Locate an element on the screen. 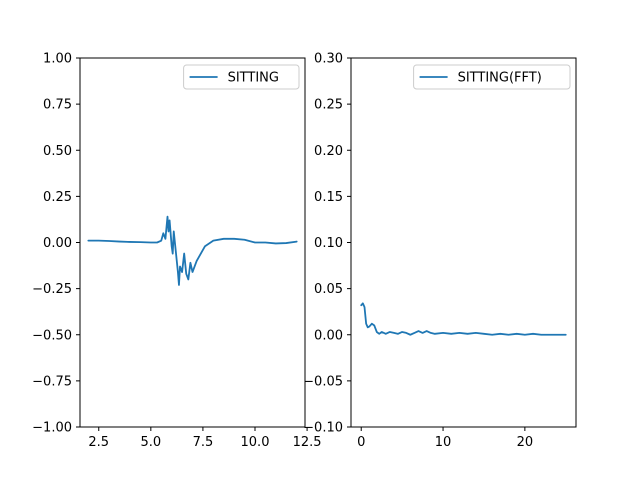  right-y-tick-label: 0.25 is located at coordinates (328, 105).